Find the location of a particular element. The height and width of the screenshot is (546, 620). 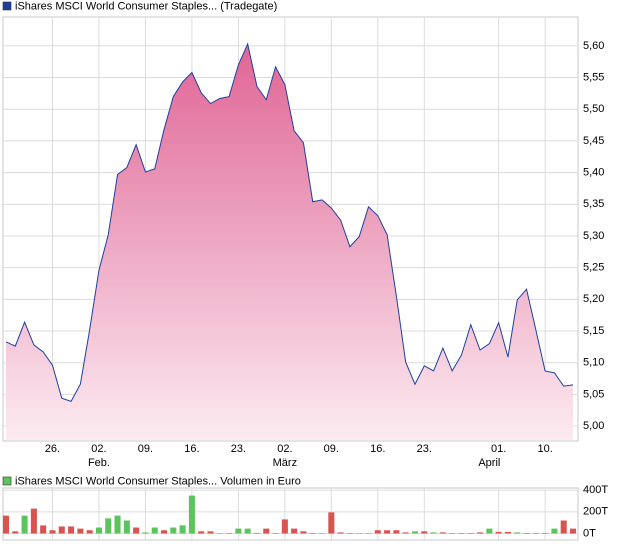

y-tick-label: 5,20 is located at coordinates (593, 299).